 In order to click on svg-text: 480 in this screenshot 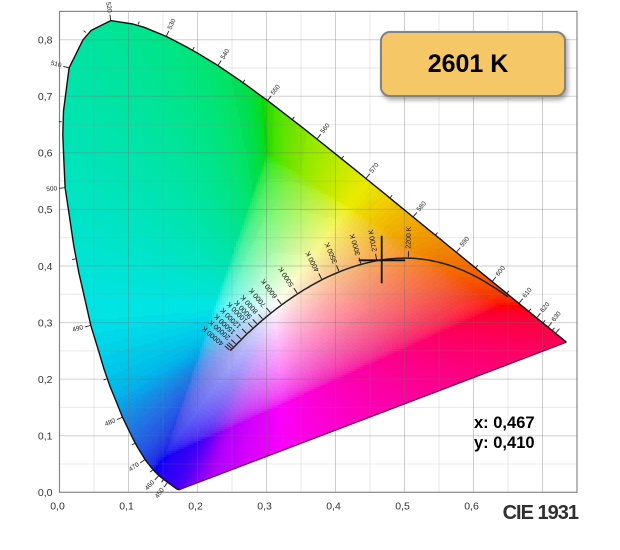, I will do `click(110, 422)`.